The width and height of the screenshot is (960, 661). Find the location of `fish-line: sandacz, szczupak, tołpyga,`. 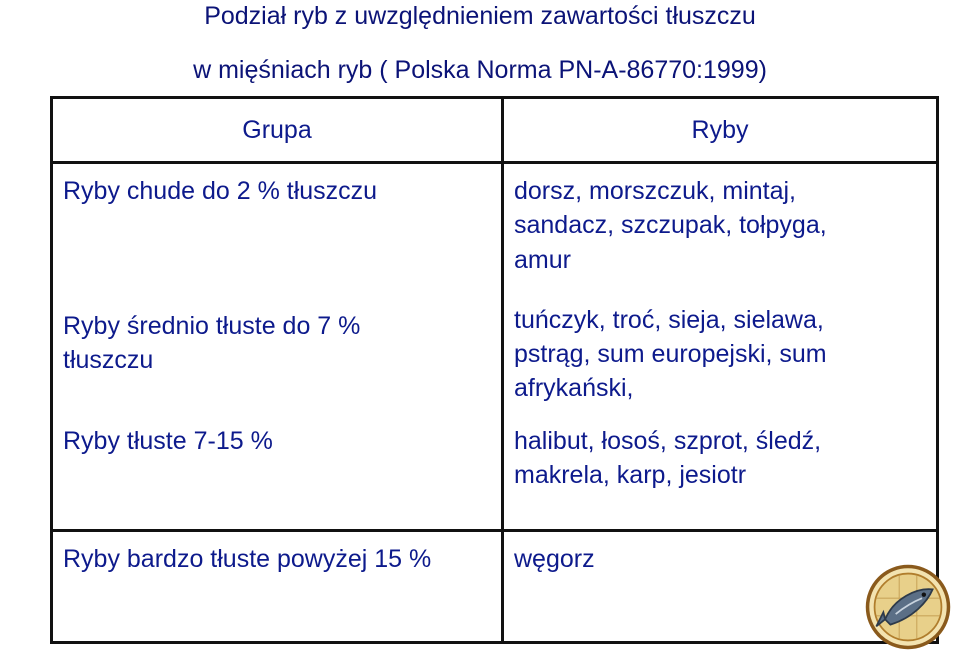

fish-line: sandacz, szczupak, tołpyga, is located at coordinates (670, 225).